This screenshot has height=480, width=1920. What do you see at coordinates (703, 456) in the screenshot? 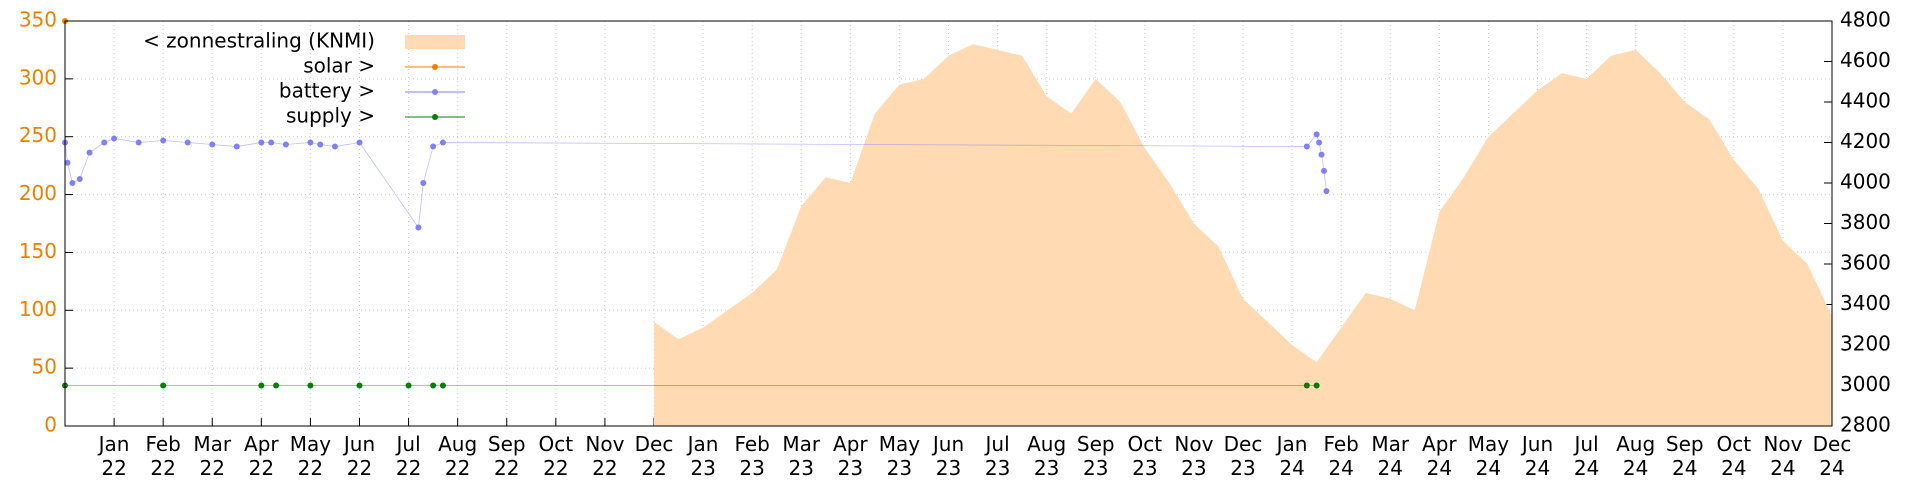
I see `x-tick-label: Jan 23` at bounding box center [703, 456].